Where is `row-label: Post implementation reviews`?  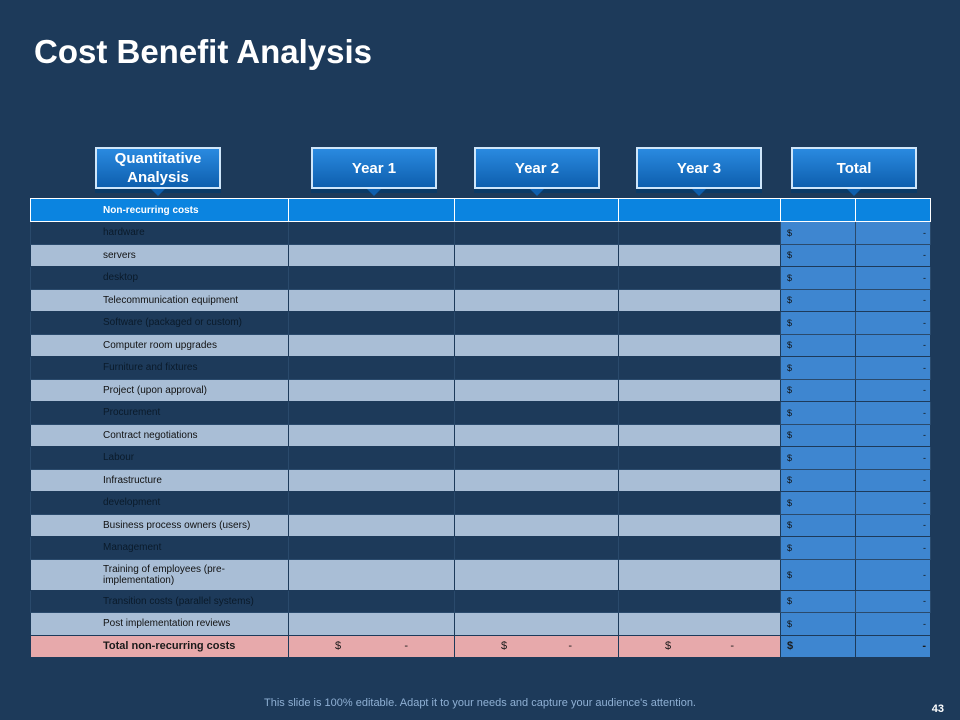
row-label: Post implementation reviews is located at coordinates (159, 624).